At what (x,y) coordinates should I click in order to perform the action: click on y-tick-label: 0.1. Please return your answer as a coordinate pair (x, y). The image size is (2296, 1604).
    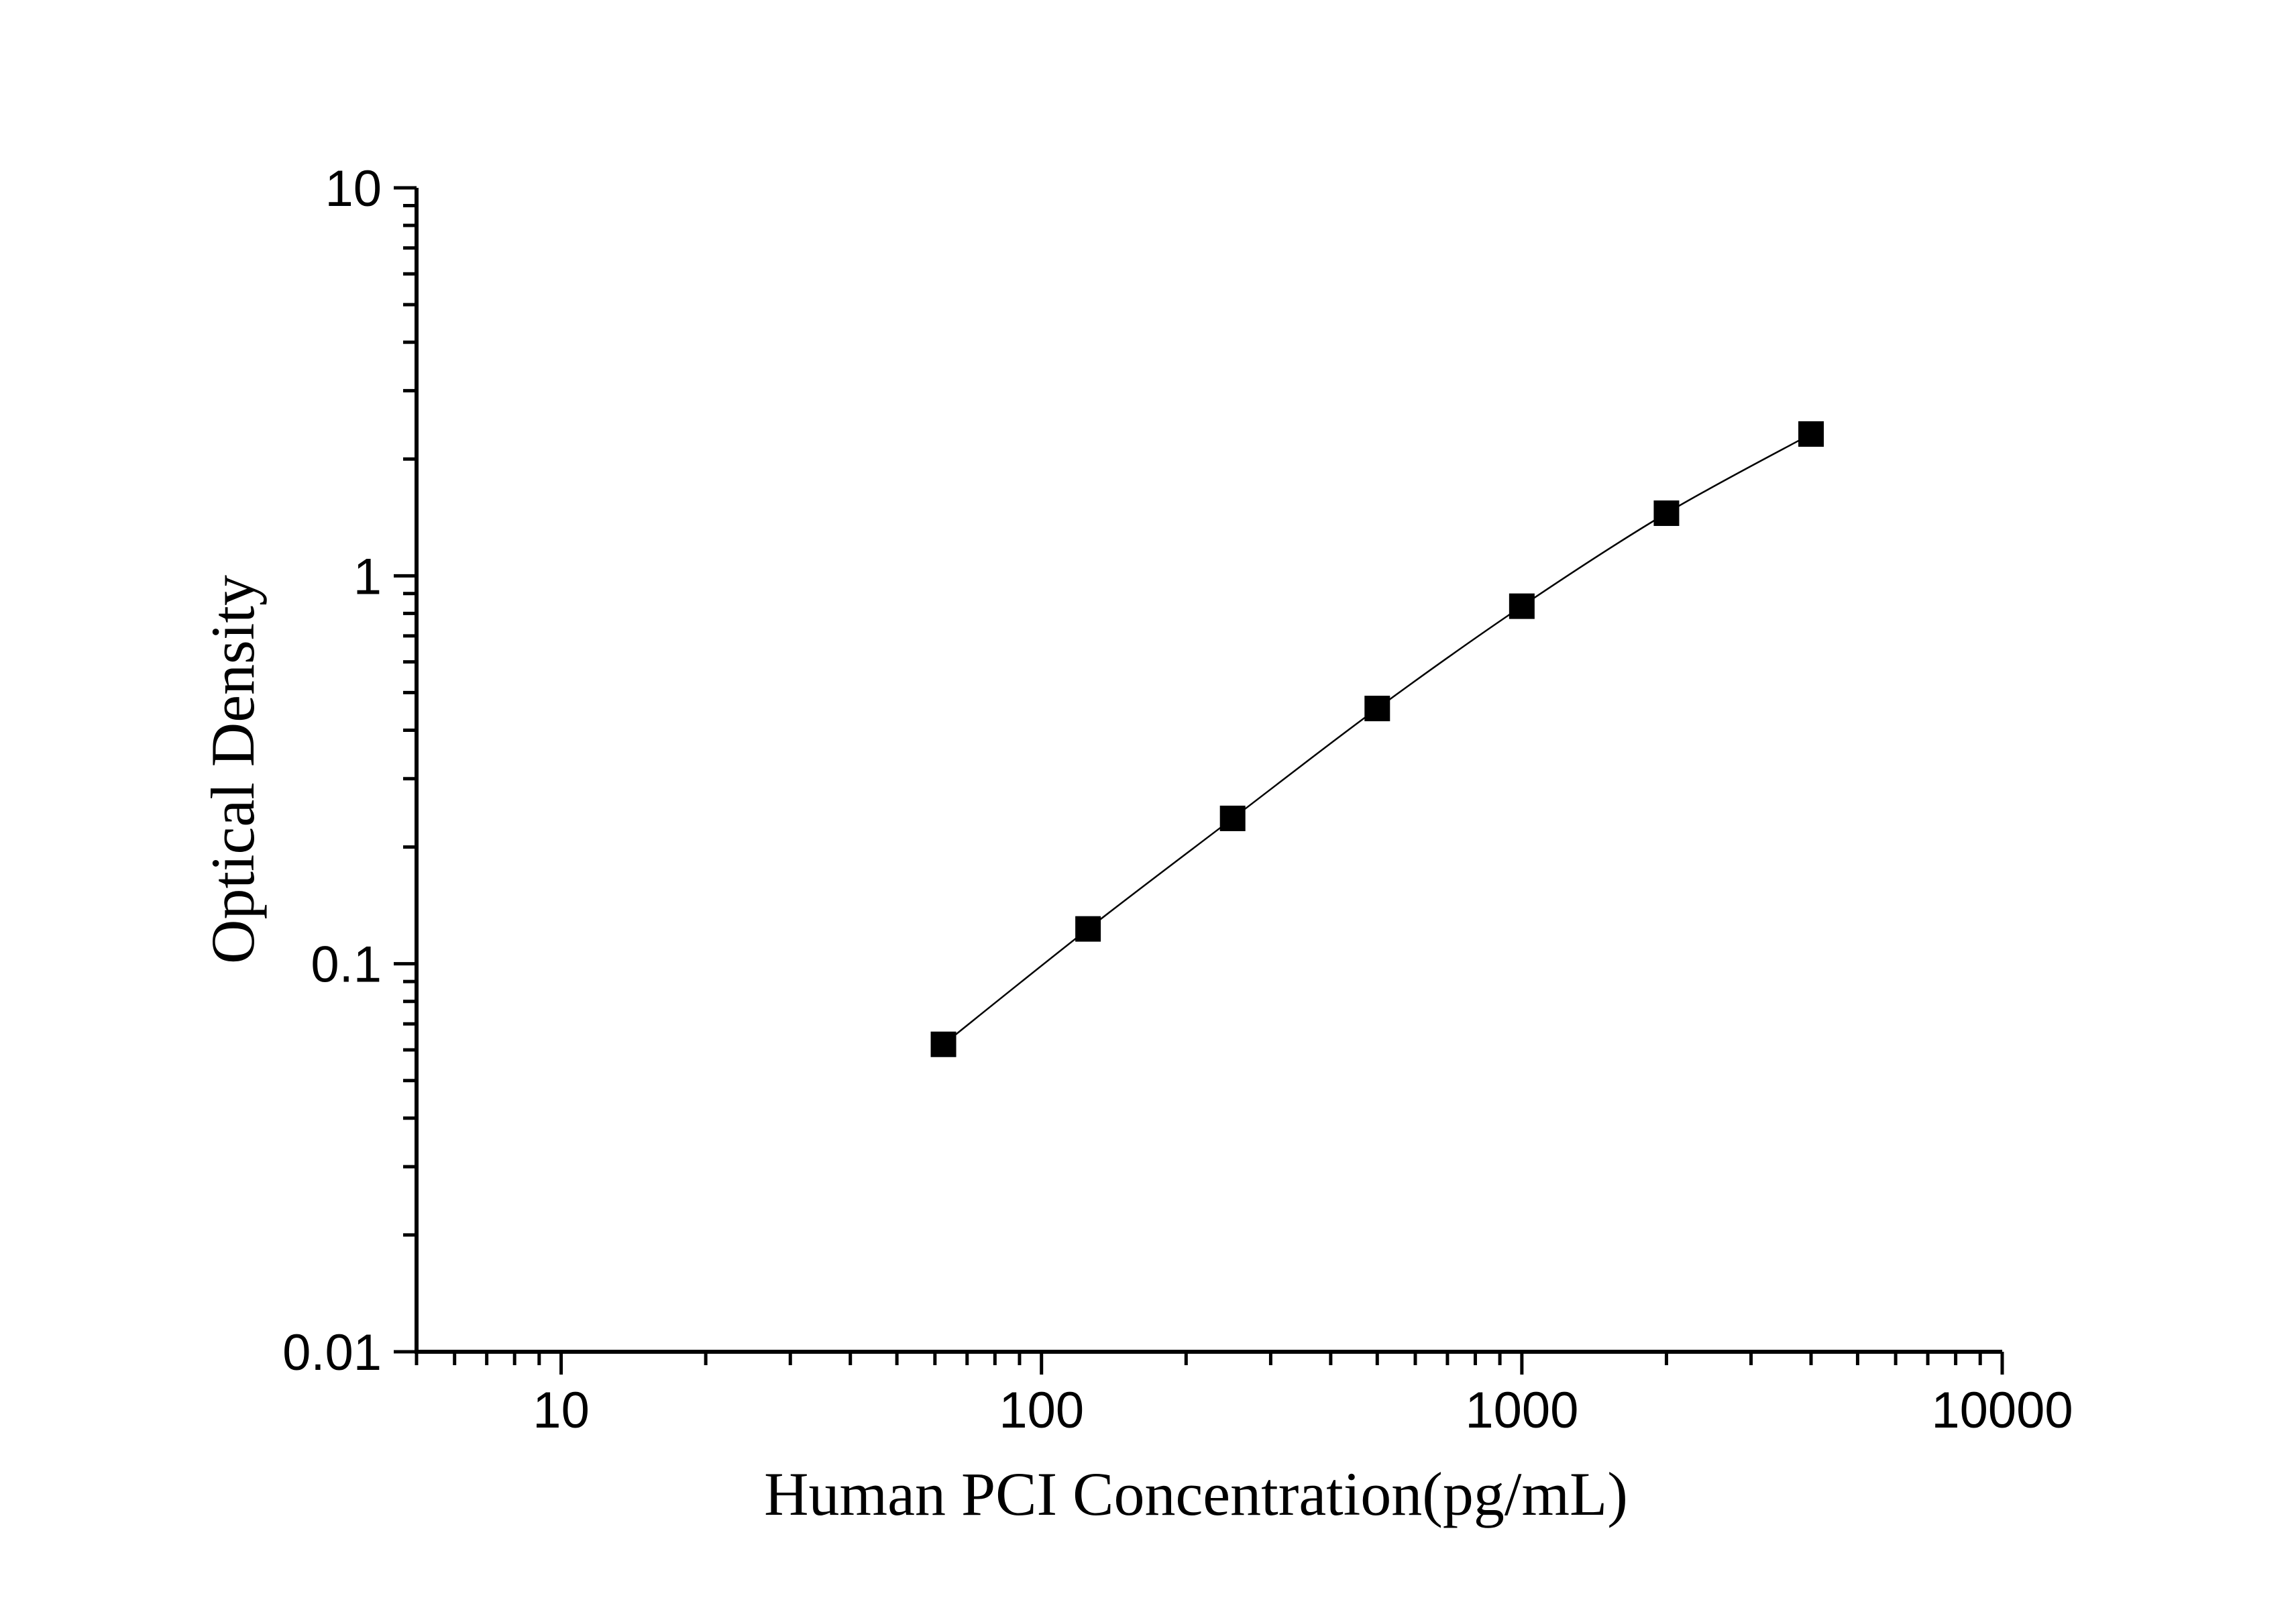
    Looking at the image, I should click on (346, 965).